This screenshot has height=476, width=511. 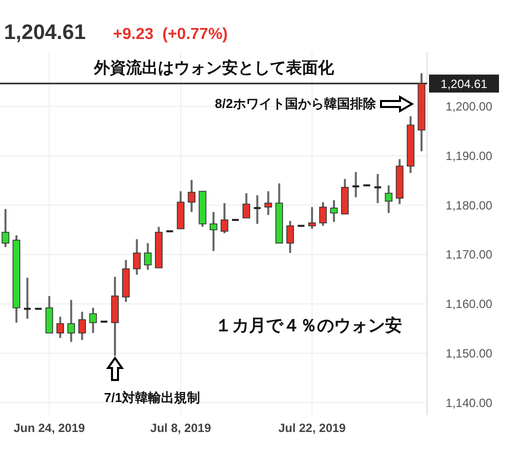 What do you see at coordinates (469, 403) in the screenshot?
I see `y-tick-label: 1,140.00` at bounding box center [469, 403].